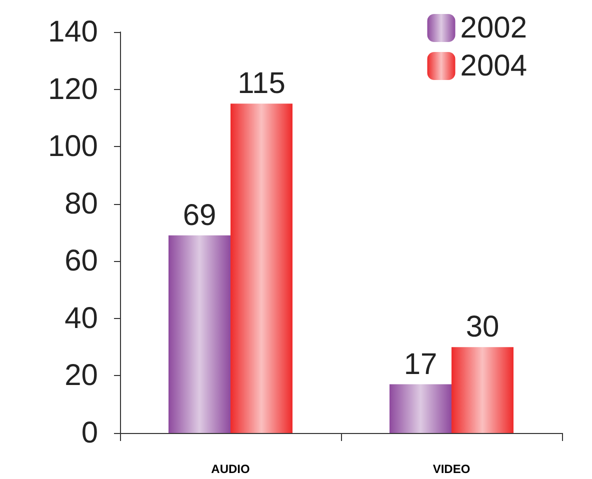 The height and width of the screenshot is (479, 592). Describe the element at coordinates (73, 147) in the screenshot. I see `y-tick-label: 100` at that location.